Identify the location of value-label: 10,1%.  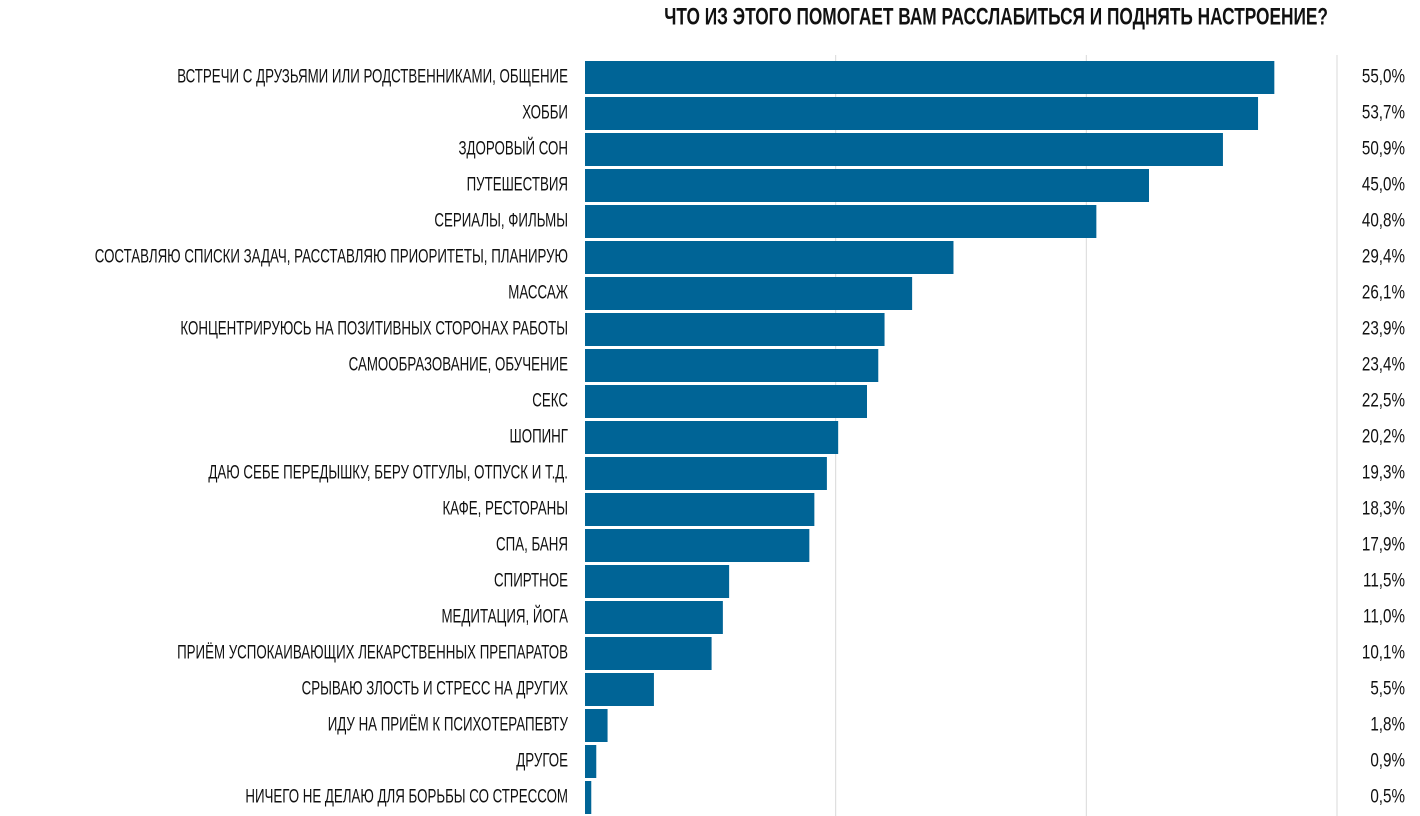
(1383, 653).